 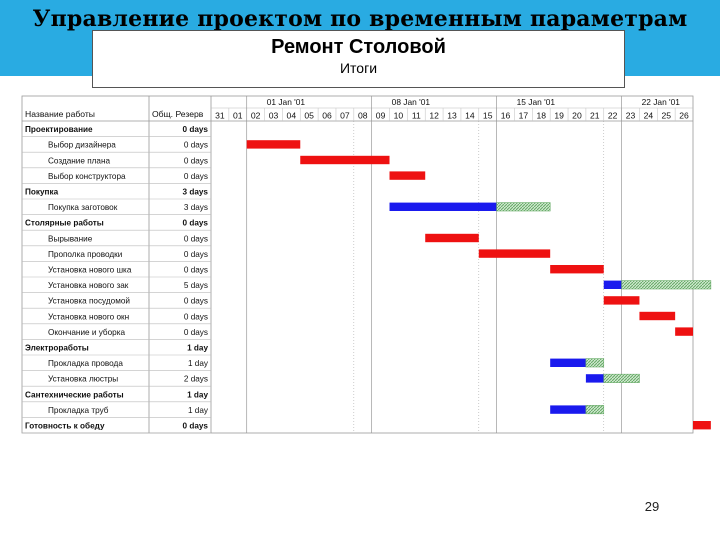 I want to click on task-name: Установка люстры, so click(x=83, y=379).